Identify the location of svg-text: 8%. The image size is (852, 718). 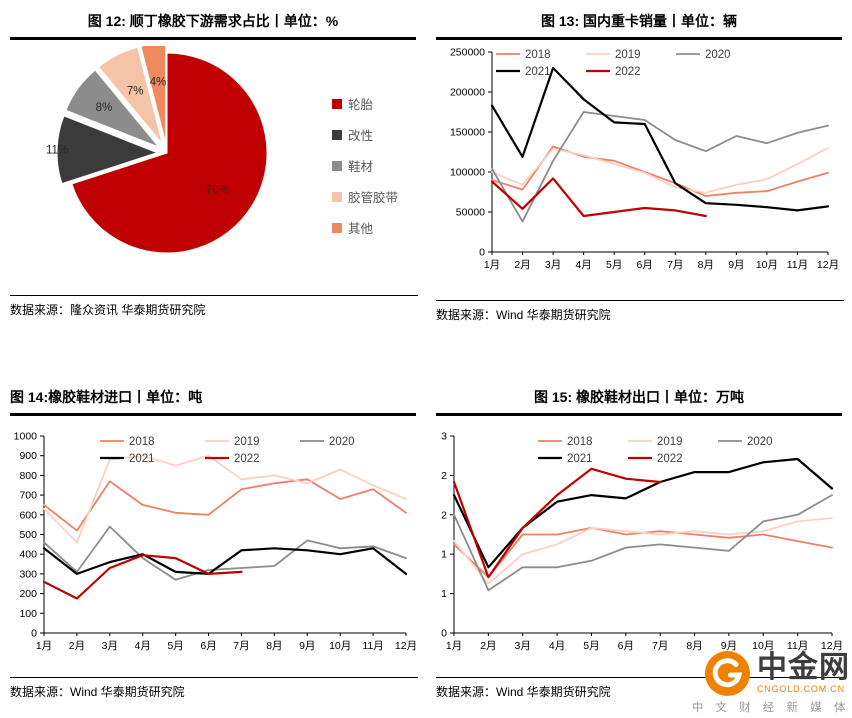
(104, 108).